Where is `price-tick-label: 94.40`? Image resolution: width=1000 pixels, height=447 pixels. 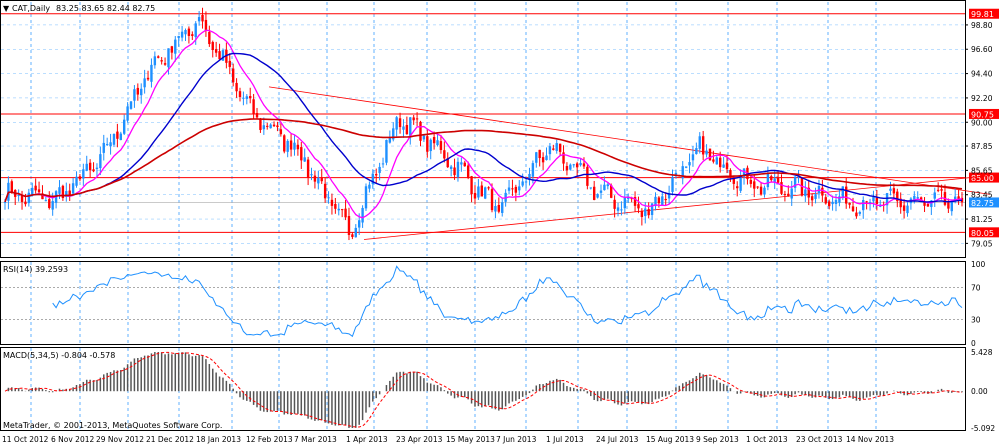
price-tick-label: 94.40 is located at coordinates (982, 74).